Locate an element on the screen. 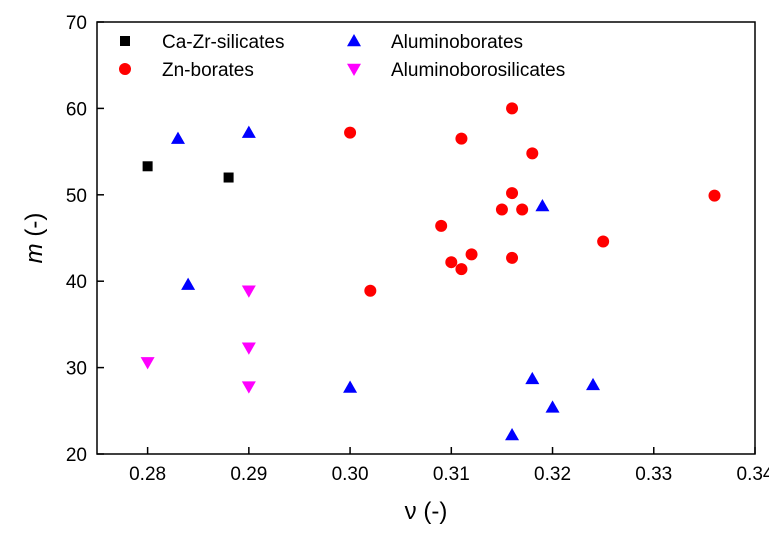  y-tick-label: 50 is located at coordinates (76, 196).